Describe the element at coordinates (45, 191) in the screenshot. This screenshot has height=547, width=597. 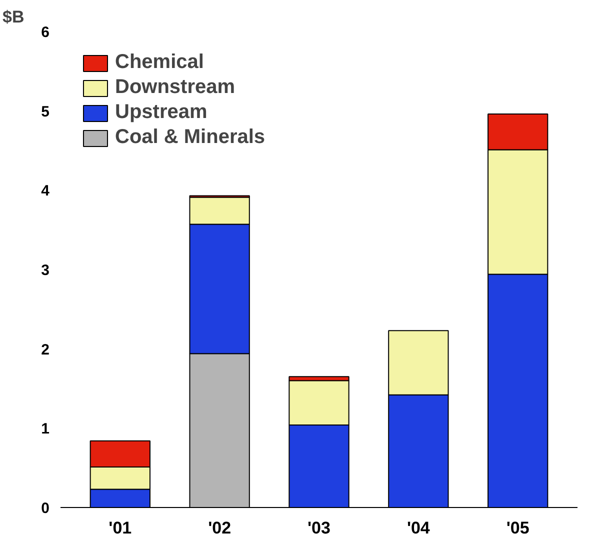
I see `y-tick-label: 4` at that location.